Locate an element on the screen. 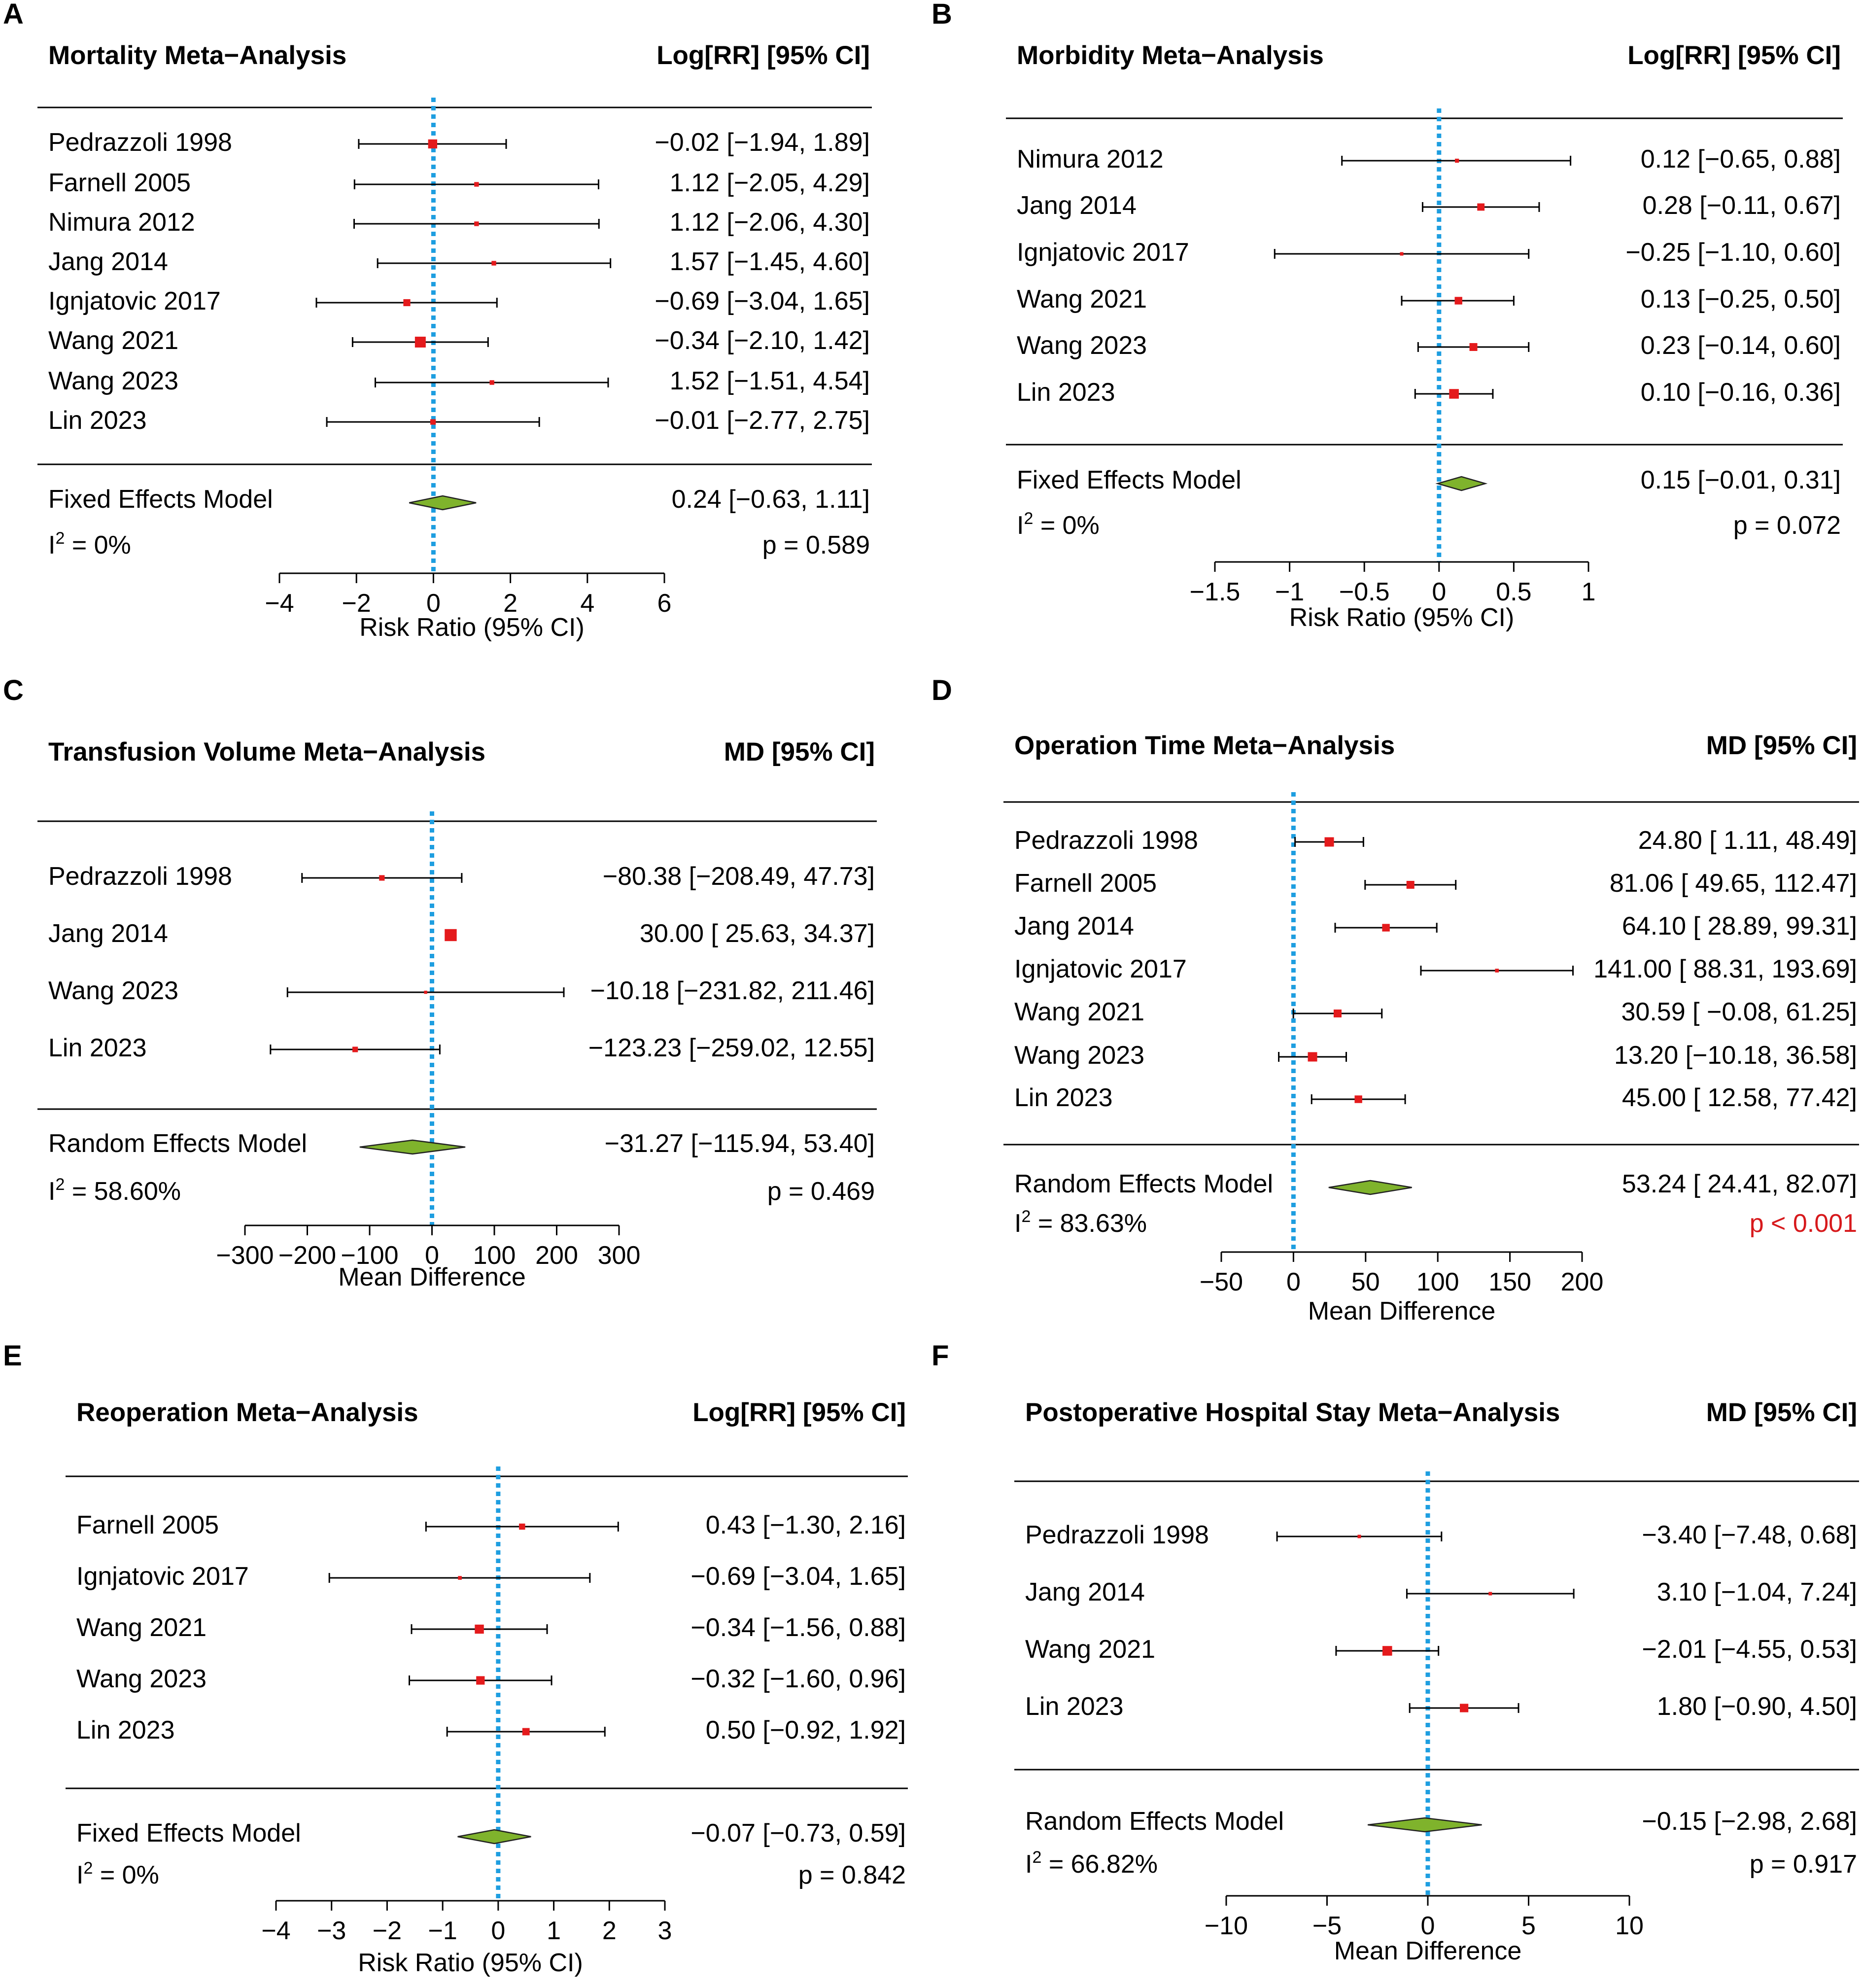 The height and width of the screenshot is (1988, 1863). estimate-header: Log[RR] [95% CI] is located at coordinates (1734, 56).